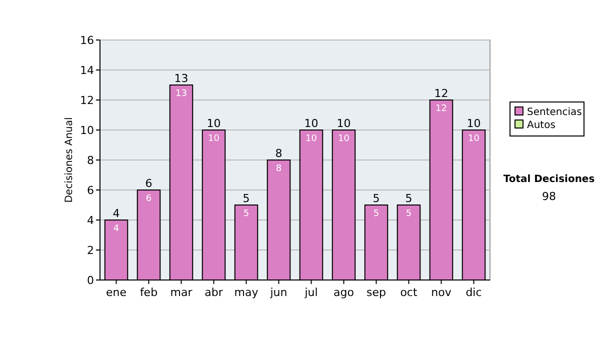 The image size is (600, 340). Describe the element at coordinates (311, 292) in the screenshot. I see `x-tick-label: jul` at that location.